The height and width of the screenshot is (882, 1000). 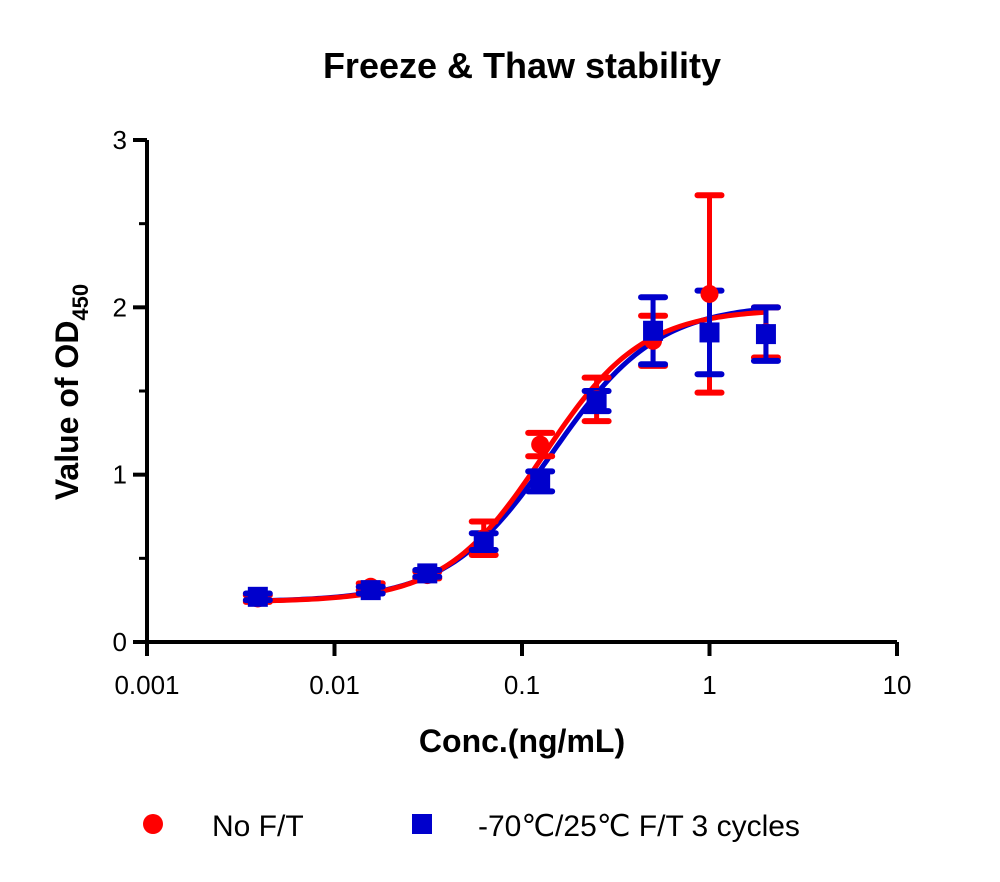 I want to click on x-tick-label: 0.1, so click(x=522, y=685).